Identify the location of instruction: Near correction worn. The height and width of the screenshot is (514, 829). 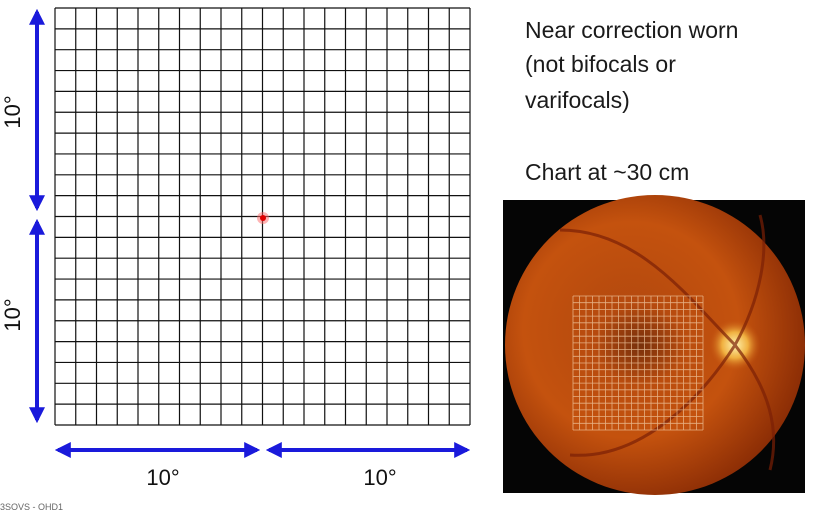
(631, 30).